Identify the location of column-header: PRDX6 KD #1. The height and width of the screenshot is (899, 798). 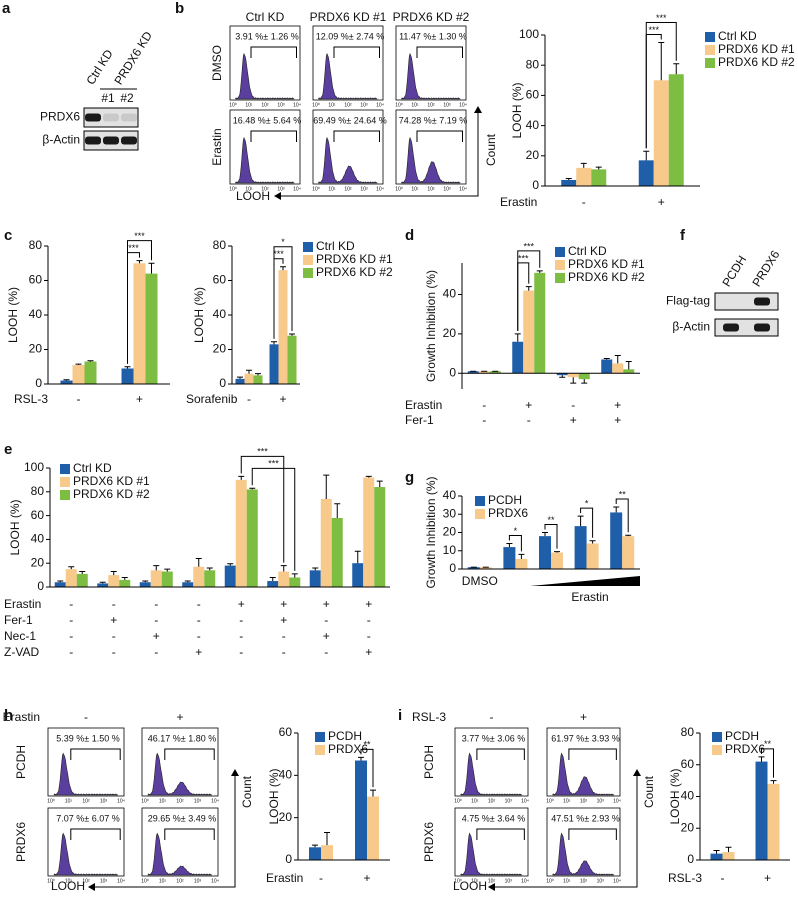
(348, 17).